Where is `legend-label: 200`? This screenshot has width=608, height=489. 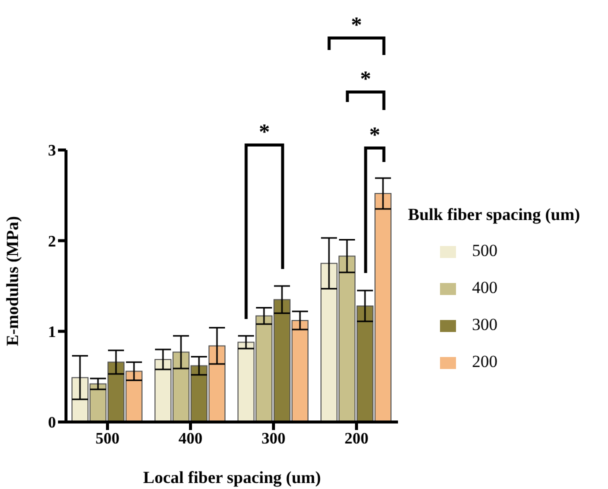
legend-label: 200 is located at coordinates (485, 361).